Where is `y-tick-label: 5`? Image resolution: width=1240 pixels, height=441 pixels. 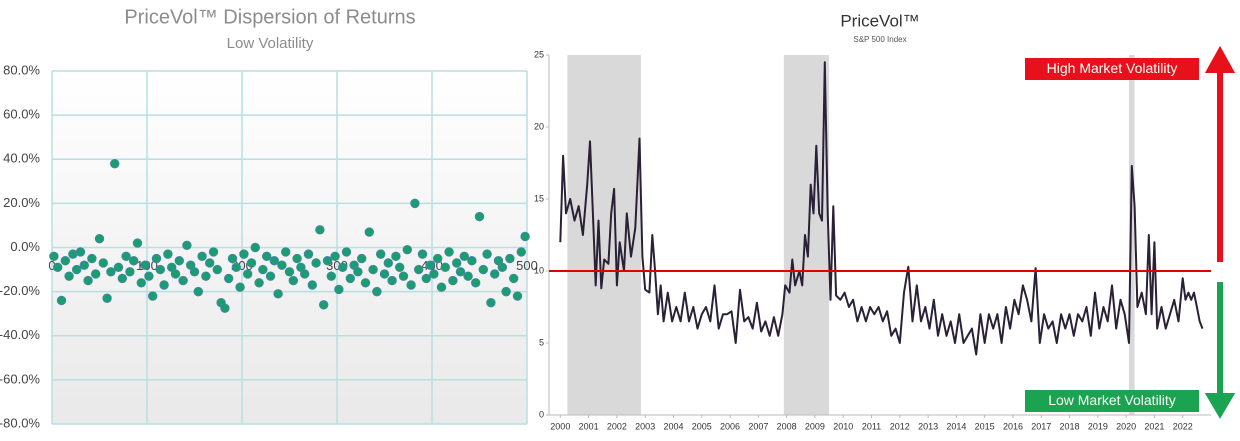 y-tick-label: 5 is located at coordinates (541, 342).